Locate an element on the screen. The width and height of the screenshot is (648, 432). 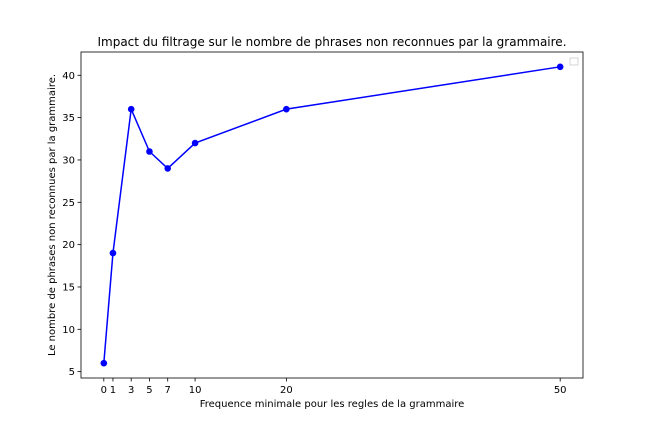
x-tick-label: 20 is located at coordinates (286, 390).